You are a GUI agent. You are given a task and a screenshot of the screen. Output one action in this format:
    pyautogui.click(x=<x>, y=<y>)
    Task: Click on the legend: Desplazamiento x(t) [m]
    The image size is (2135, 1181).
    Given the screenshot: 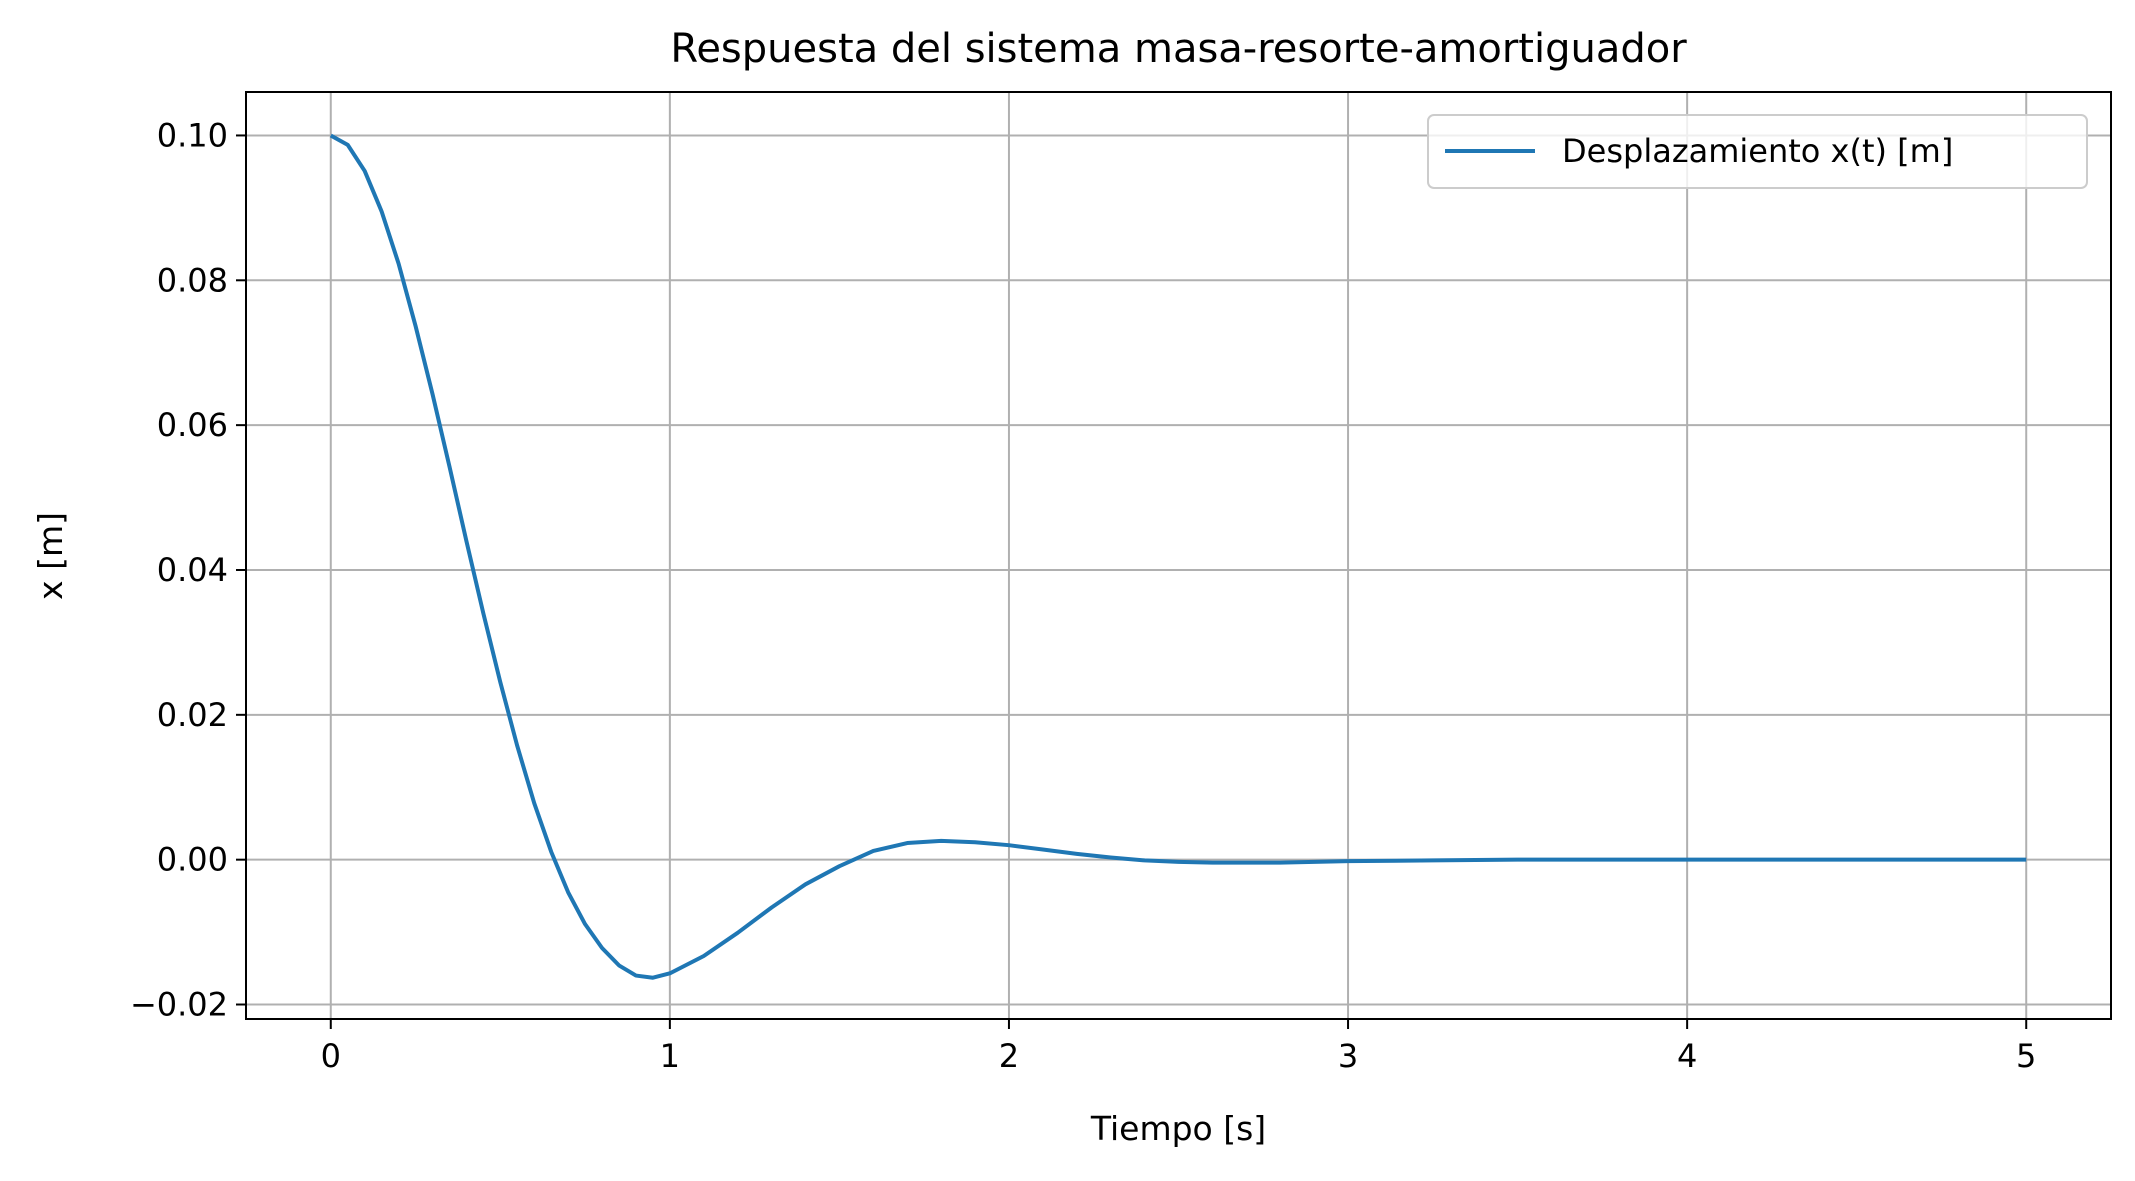 What is the action you would take?
    pyautogui.click(x=1757, y=151)
    